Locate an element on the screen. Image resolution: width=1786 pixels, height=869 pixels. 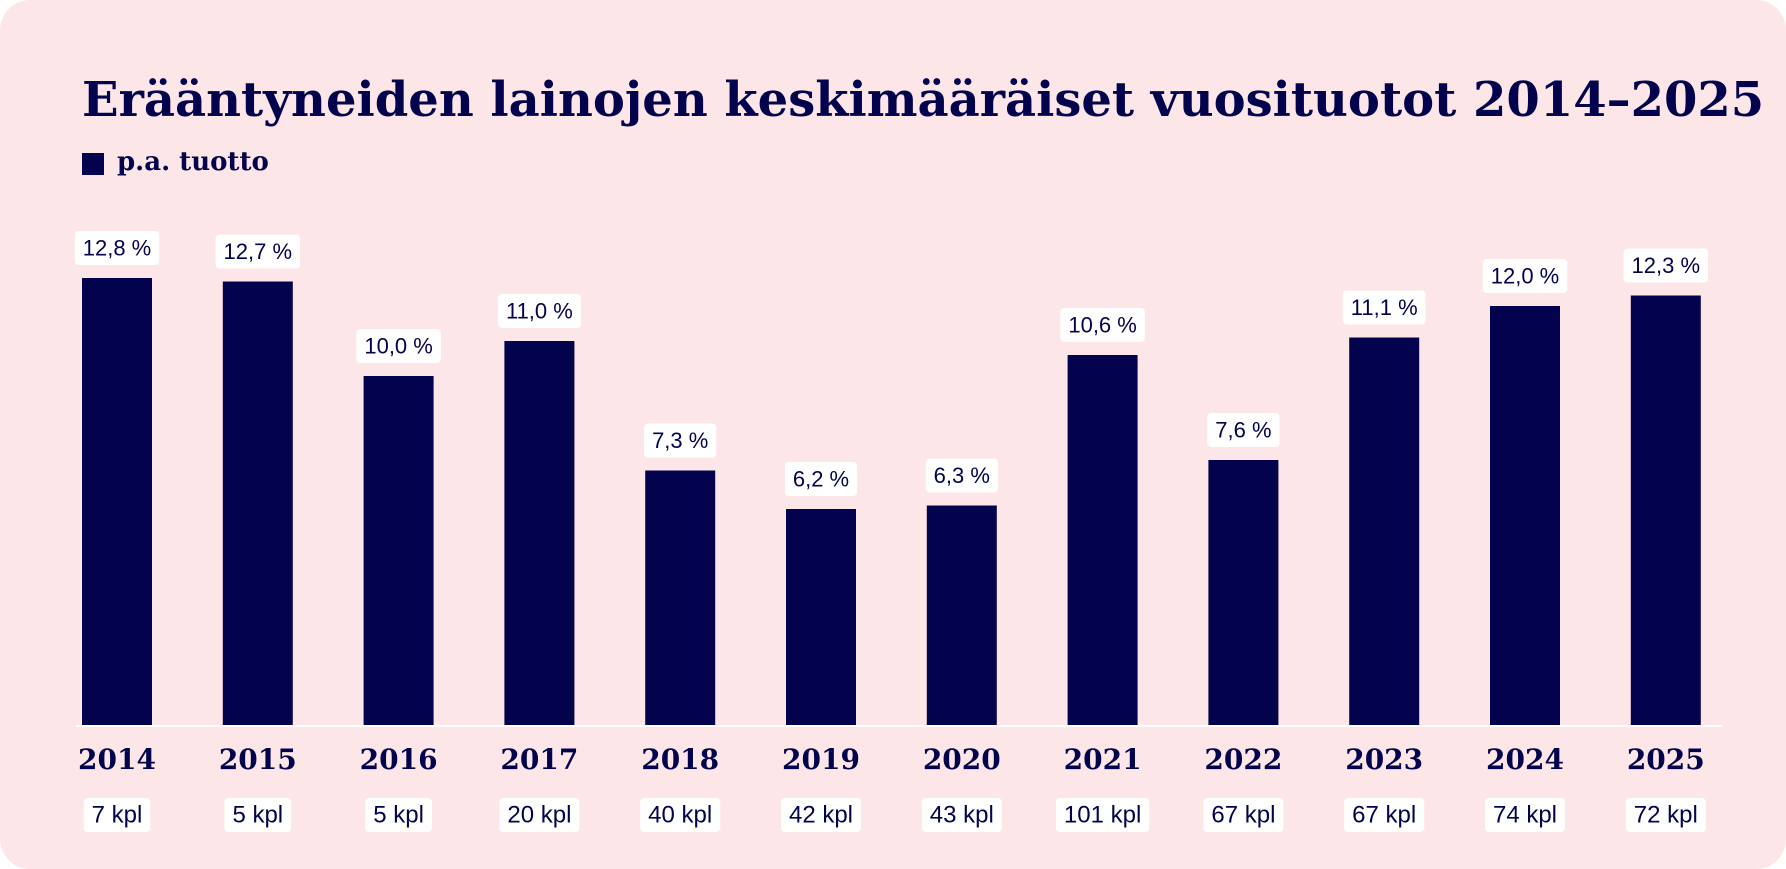
value-label-2021-text: 10,6 % is located at coordinates (1102, 325).